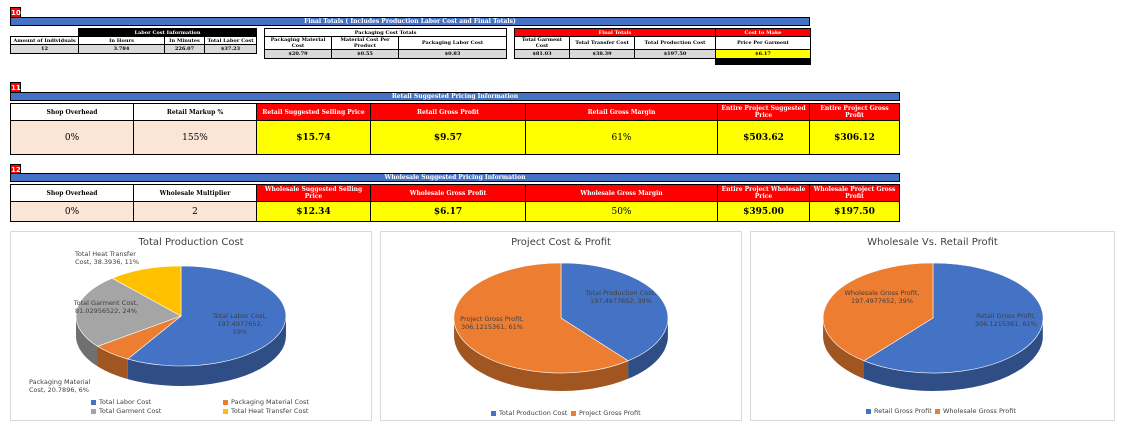  Describe the element at coordinates (112, 363) in the screenshot. I see `pie-side-packaging-material-cost` at that location.